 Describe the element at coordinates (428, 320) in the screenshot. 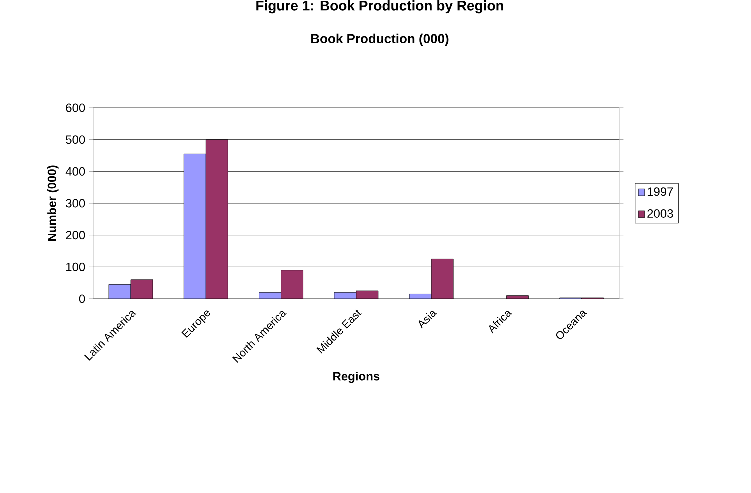

I see `x-tick-label: Asia` at that location.